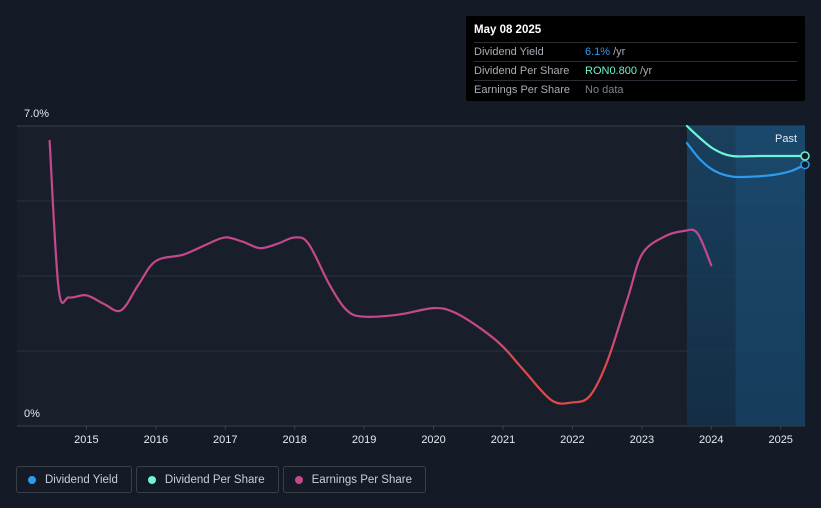  I want to click on legend-label: Dividend Per Share, so click(214, 479).